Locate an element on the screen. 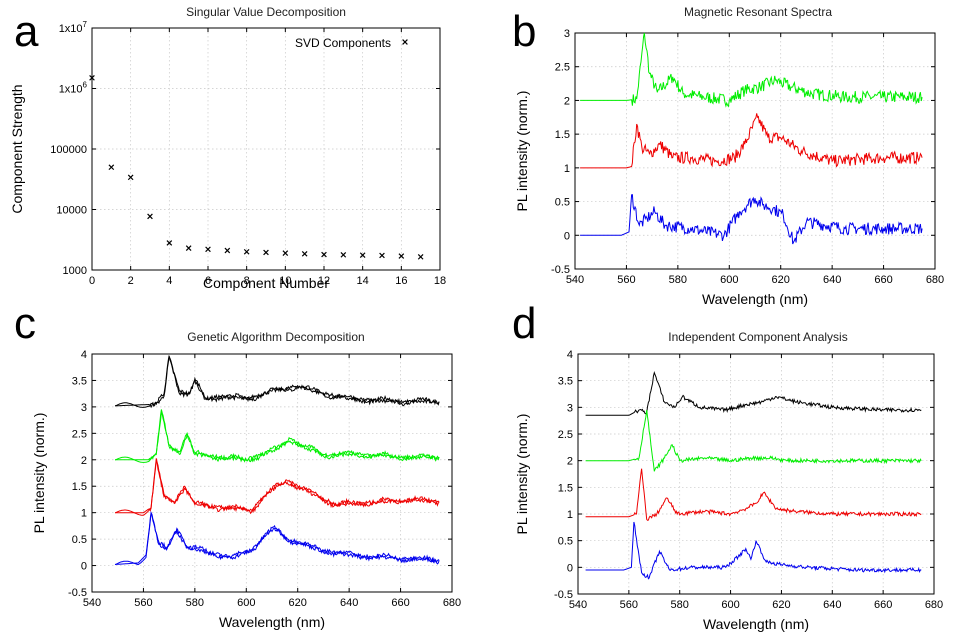  x-tick-label: 4 is located at coordinates (169, 281).